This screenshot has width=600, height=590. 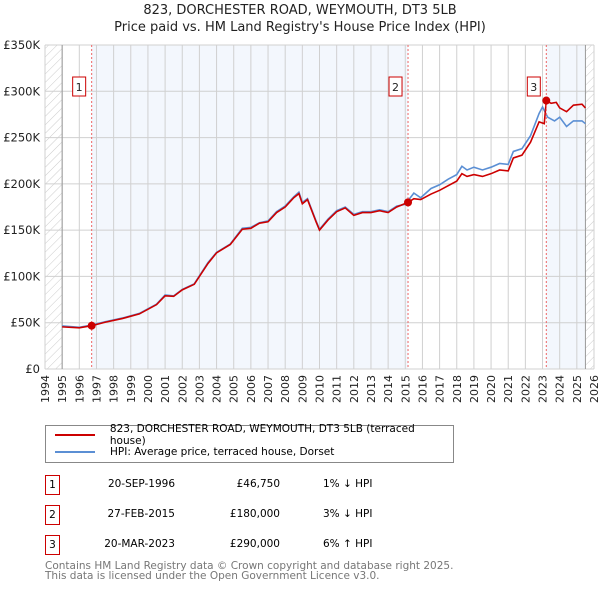 What do you see at coordinates (251, 389) in the screenshot?
I see `x-tick-label: 2006` at bounding box center [251, 389].